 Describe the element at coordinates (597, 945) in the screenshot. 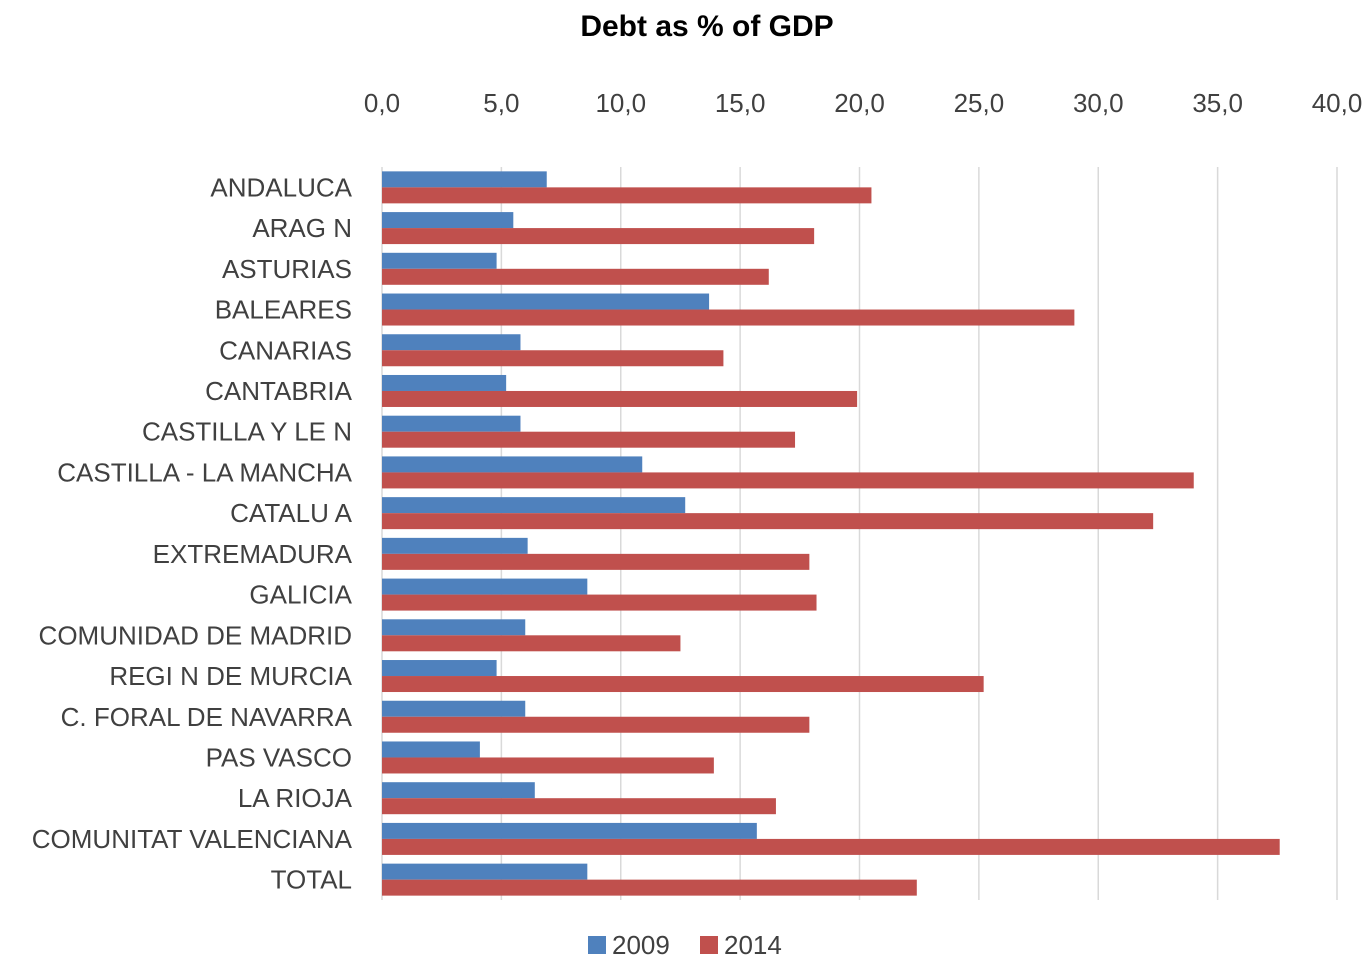

I see `legend-swatch-2009` at that location.